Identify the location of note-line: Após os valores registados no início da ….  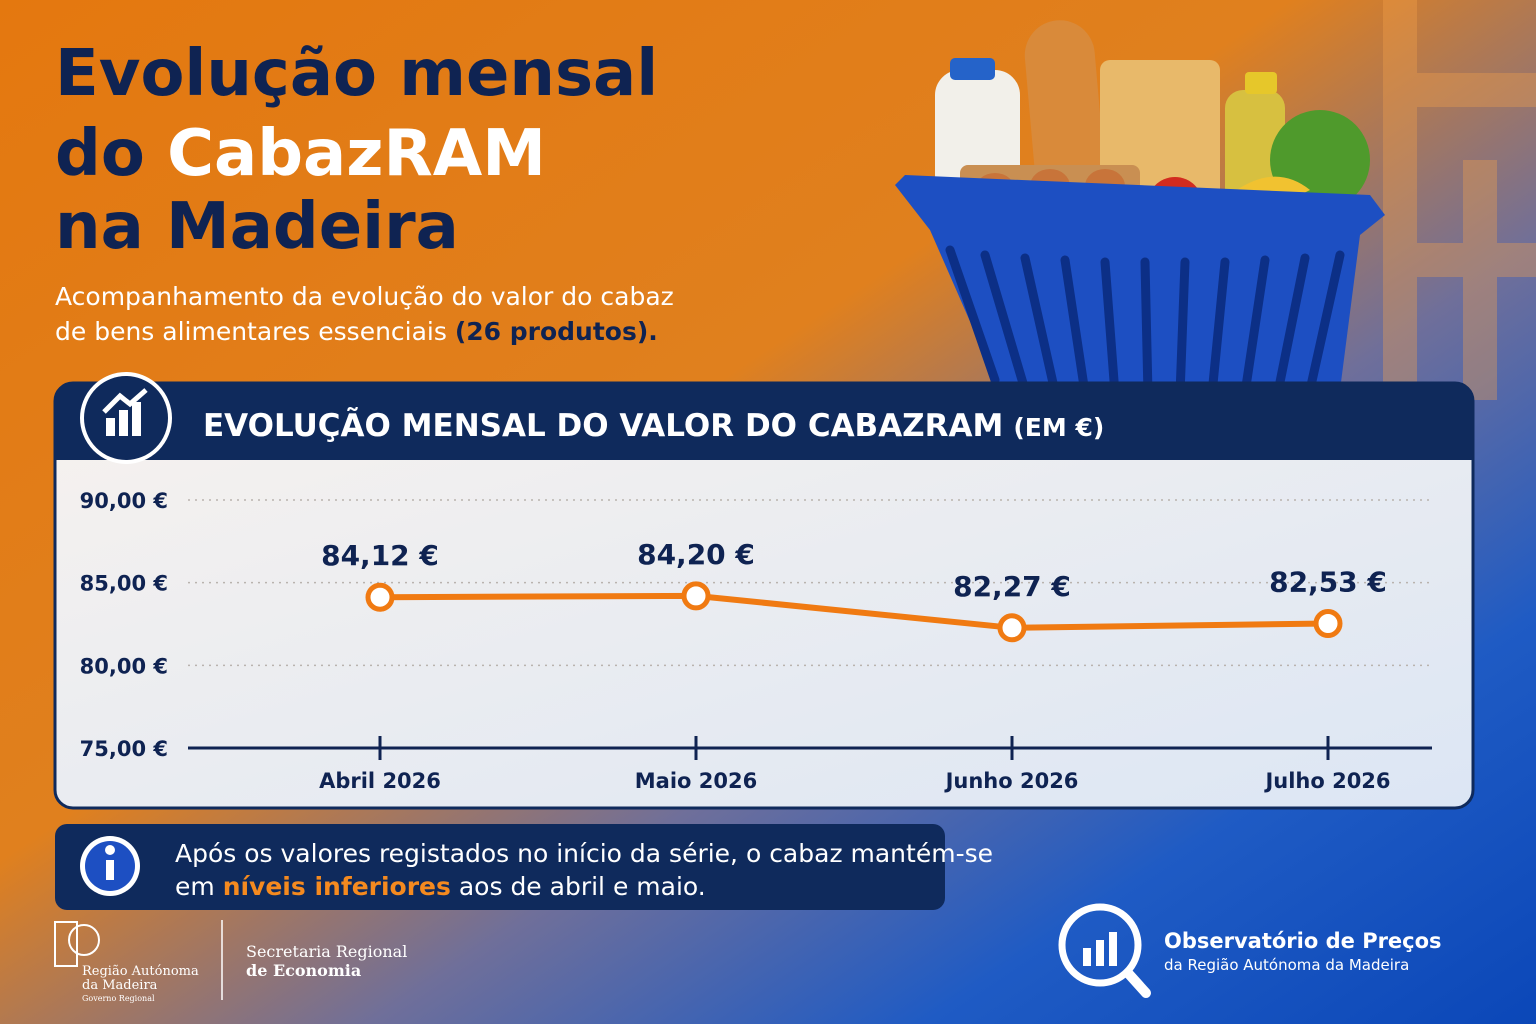
(584, 853).